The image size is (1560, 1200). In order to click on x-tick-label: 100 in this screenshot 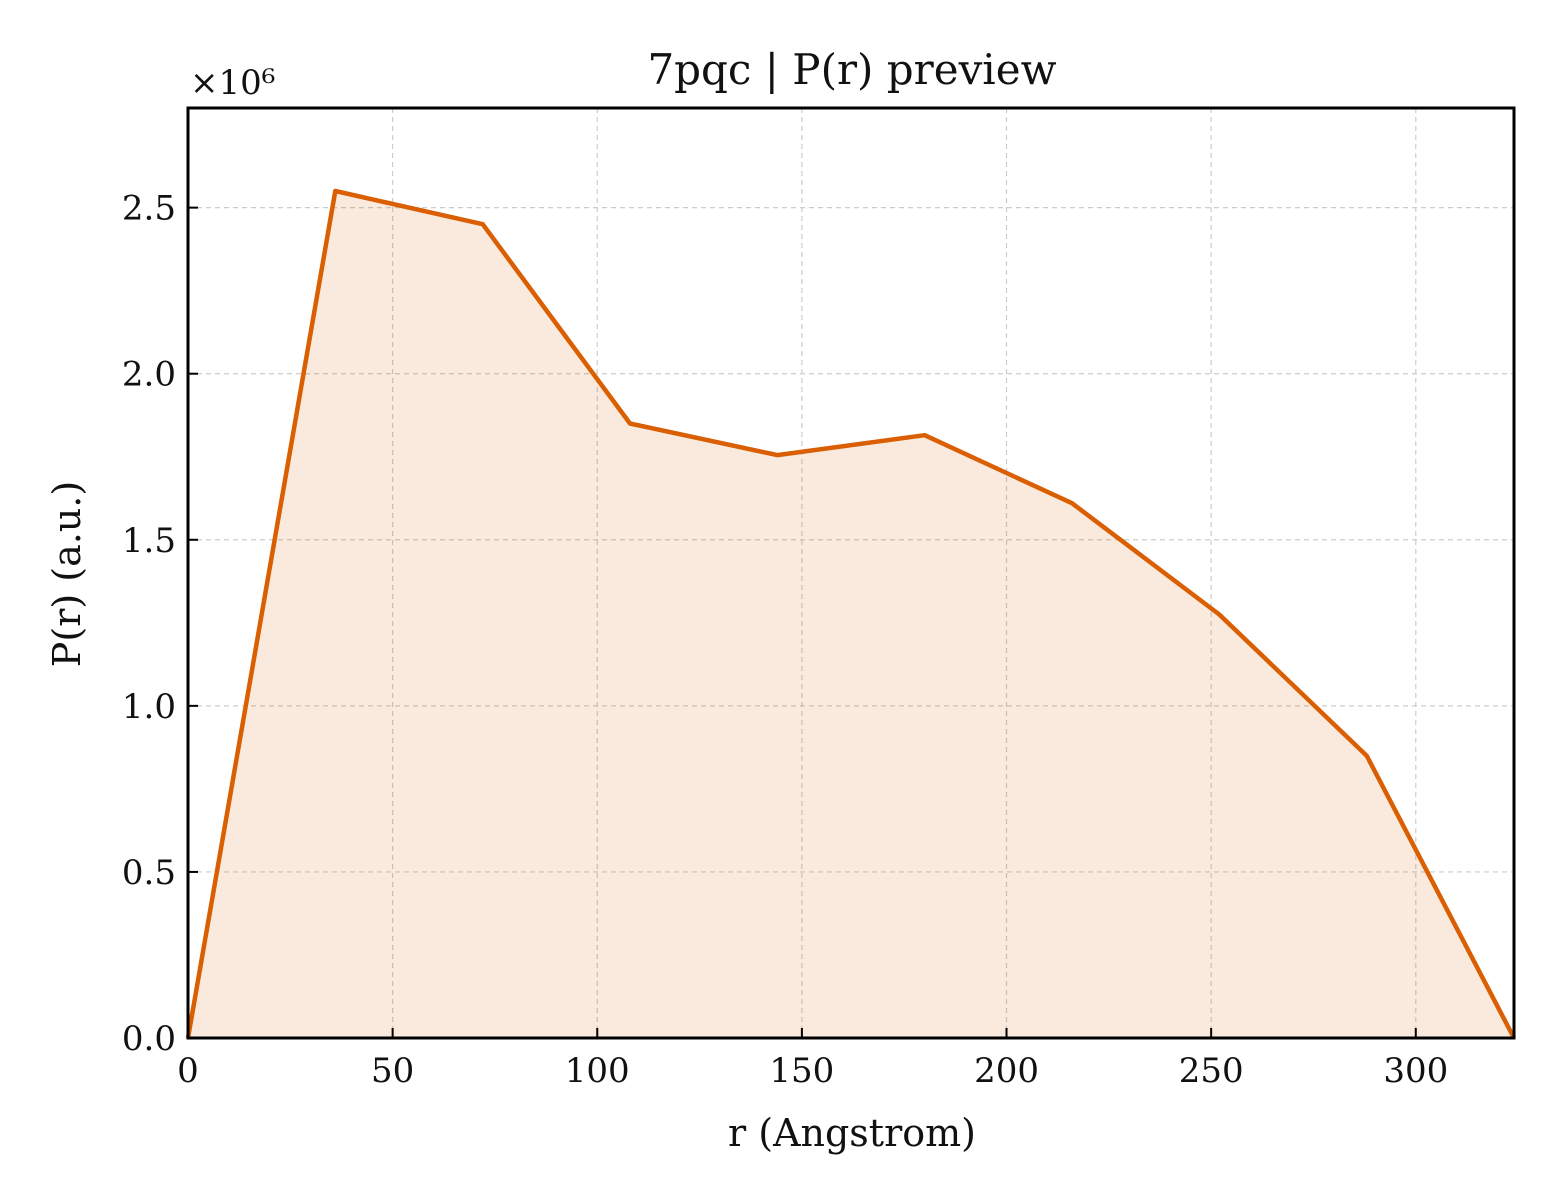, I will do `click(597, 1071)`.